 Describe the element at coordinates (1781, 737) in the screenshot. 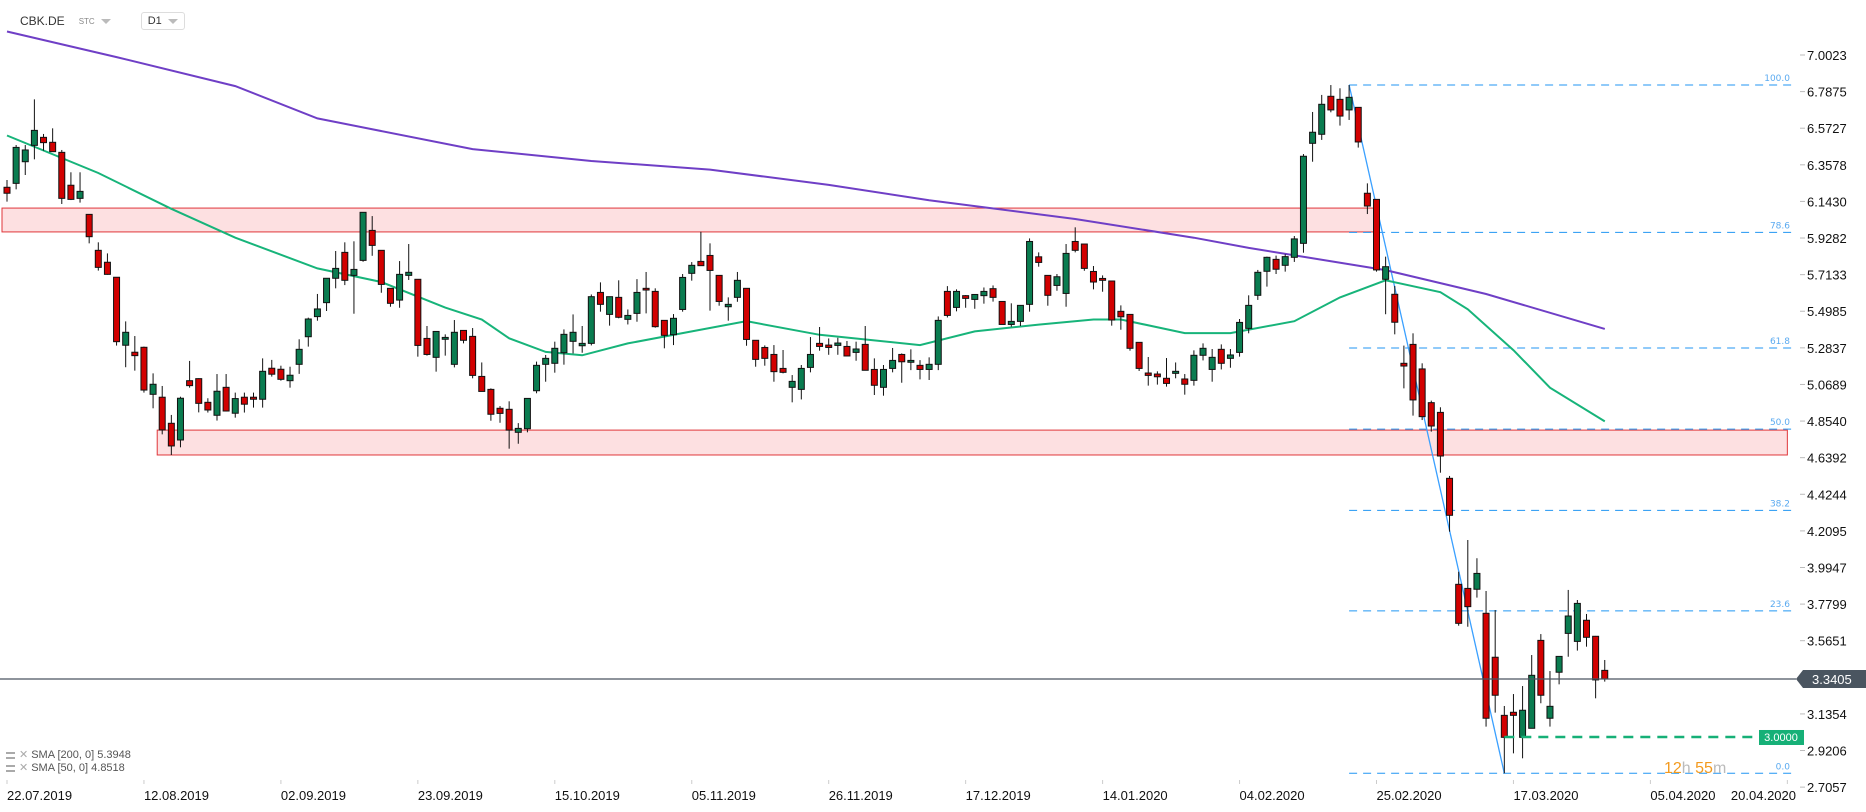

I see `alert-level-badge` at that location.